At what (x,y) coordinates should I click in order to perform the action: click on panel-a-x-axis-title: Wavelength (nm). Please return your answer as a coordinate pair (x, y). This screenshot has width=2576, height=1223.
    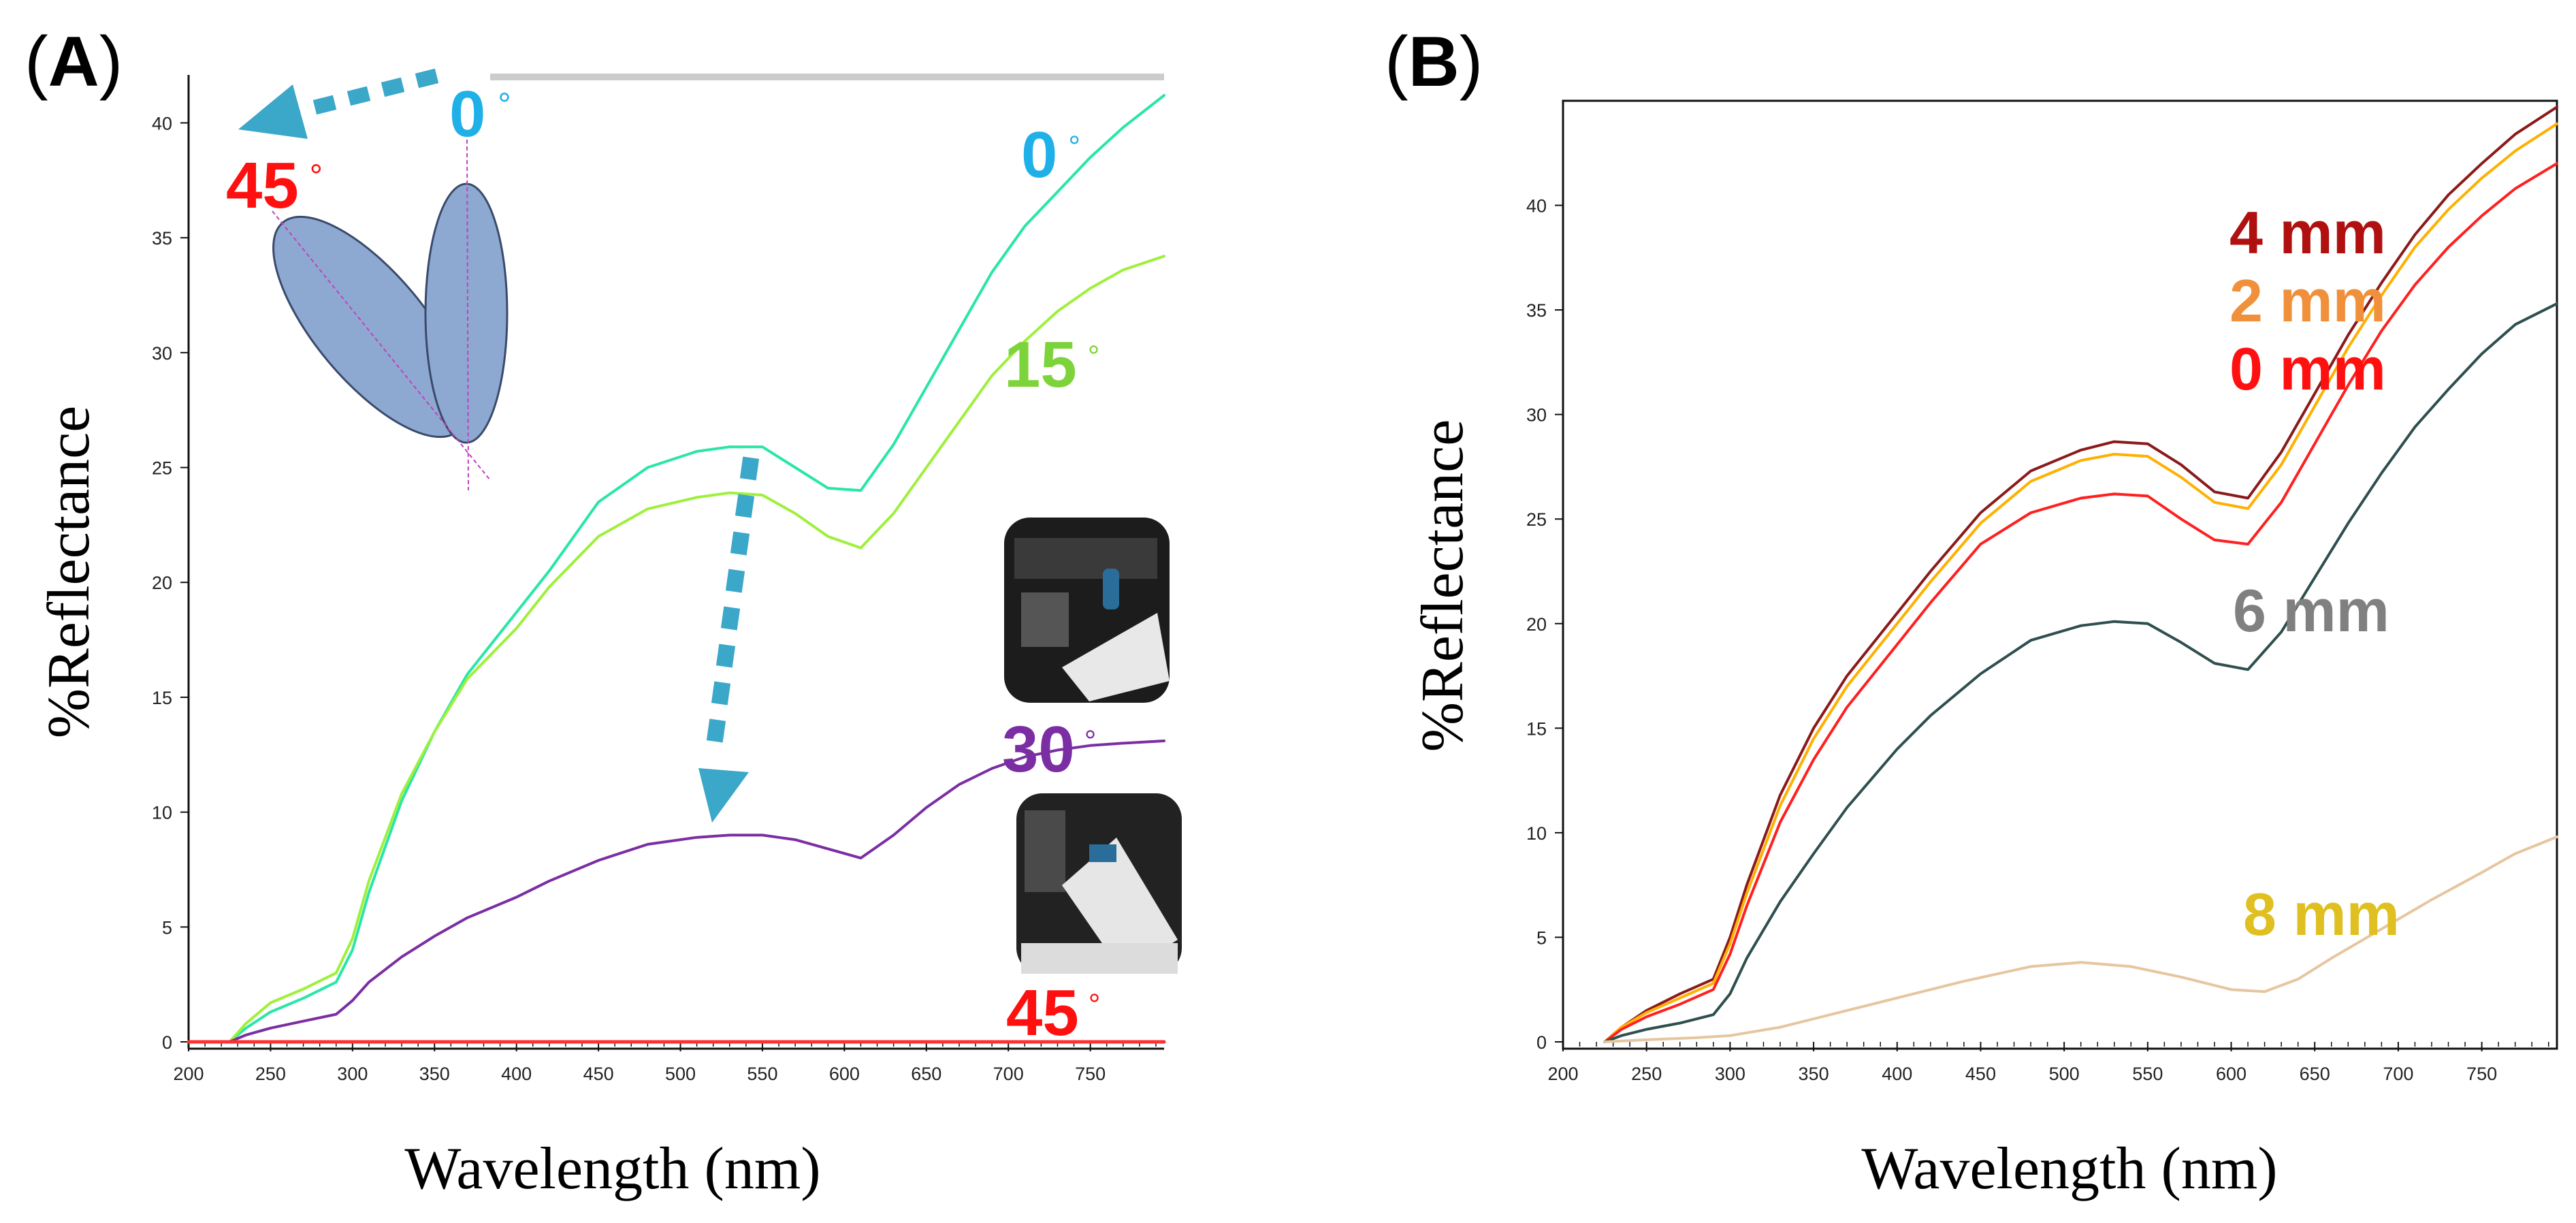
    Looking at the image, I should click on (612, 1169).